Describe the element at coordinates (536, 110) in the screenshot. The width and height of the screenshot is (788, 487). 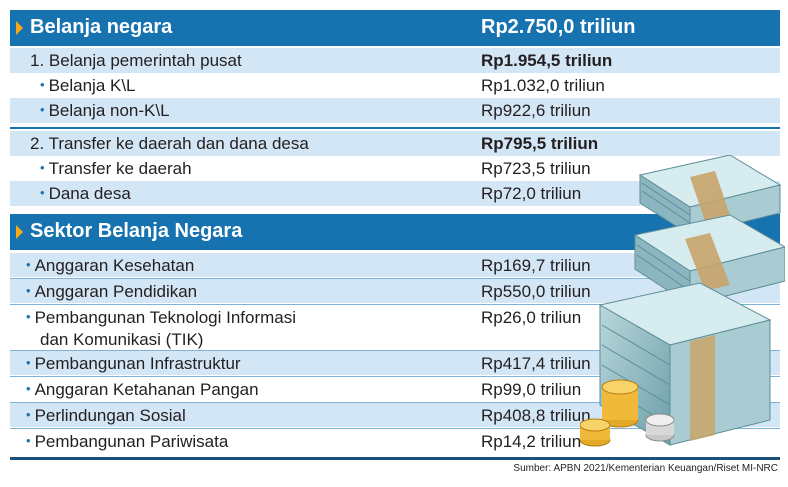
I see `row-value: Rp922,6 triliun` at that location.